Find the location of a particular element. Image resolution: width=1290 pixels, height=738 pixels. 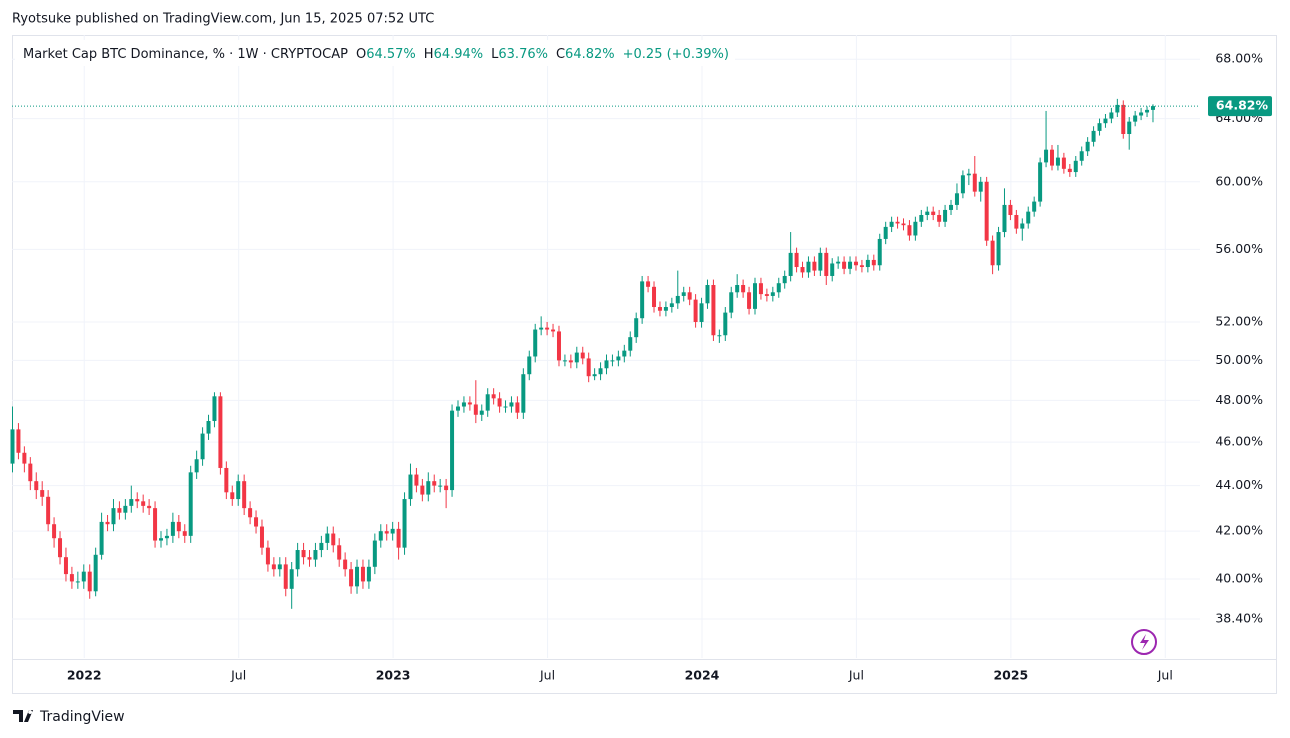

y-tick-label: 48.00% is located at coordinates (1239, 399).